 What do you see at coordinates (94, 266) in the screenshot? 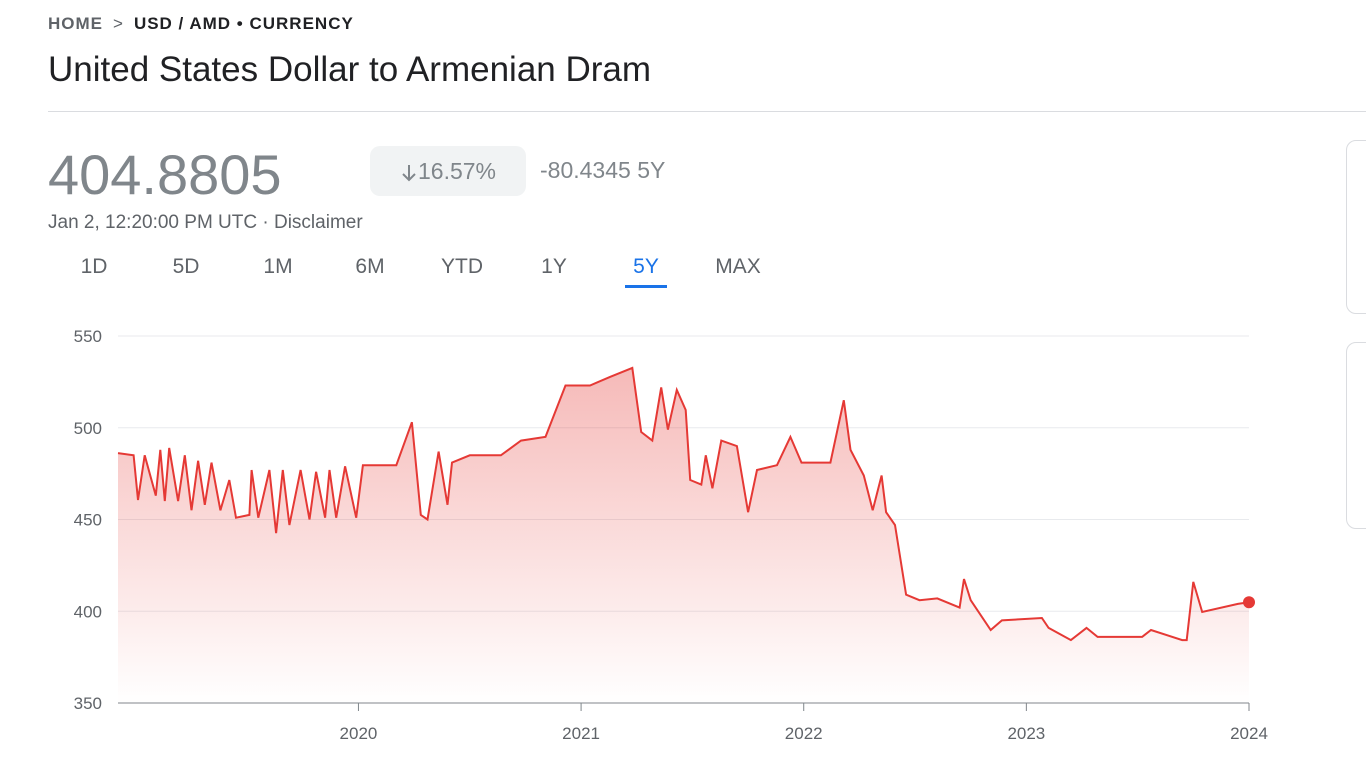
I see `tab-label: 1D` at bounding box center [94, 266].